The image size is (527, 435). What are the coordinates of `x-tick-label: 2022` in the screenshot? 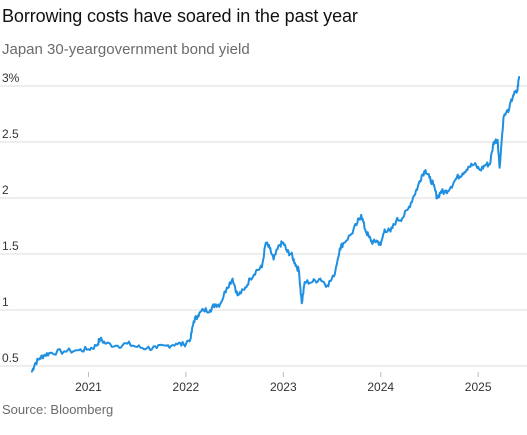 It's located at (186, 387).